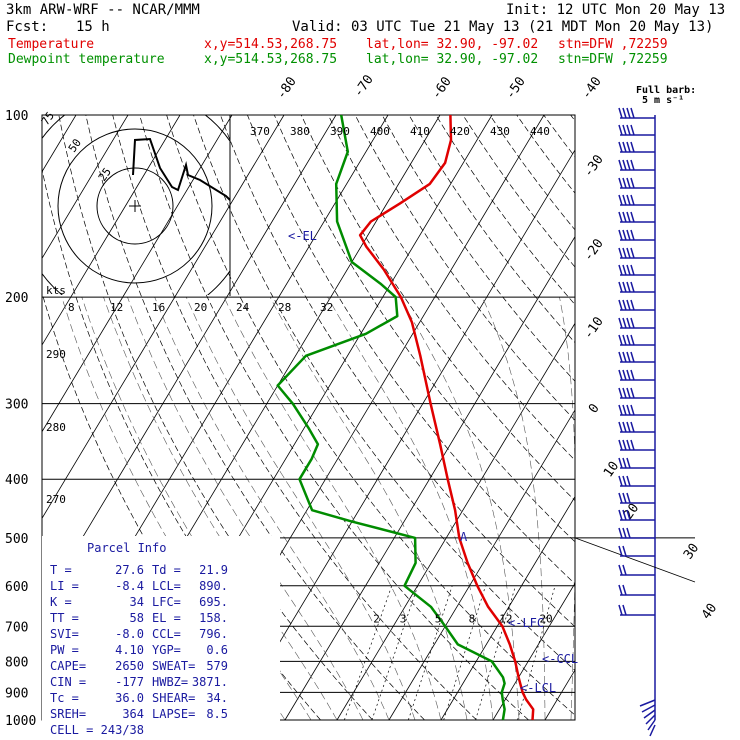  Describe the element at coordinates (560, 659) in the screenshot. I see `ccl-marker: <-CCL` at that location.